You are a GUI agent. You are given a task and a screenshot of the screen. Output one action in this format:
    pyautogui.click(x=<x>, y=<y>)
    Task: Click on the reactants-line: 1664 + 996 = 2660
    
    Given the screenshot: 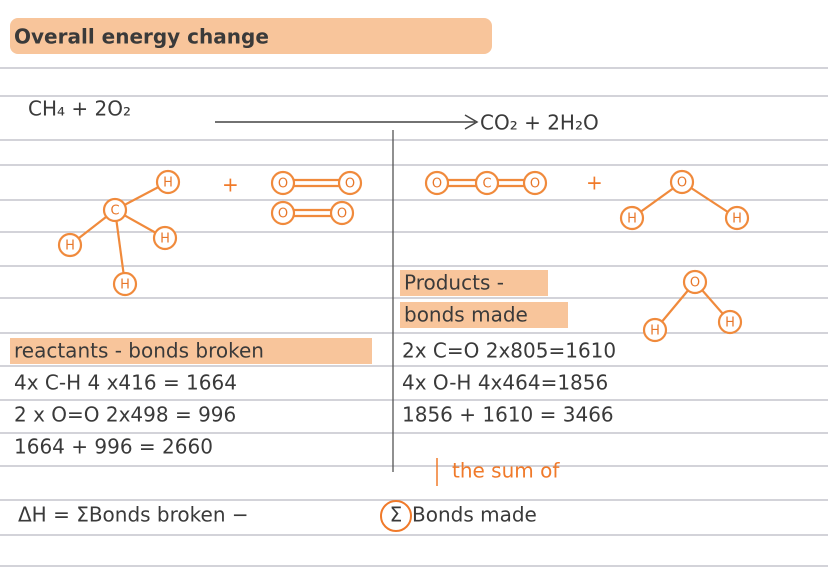 What is the action you would take?
    pyautogui.click(x=113, y=447)
    